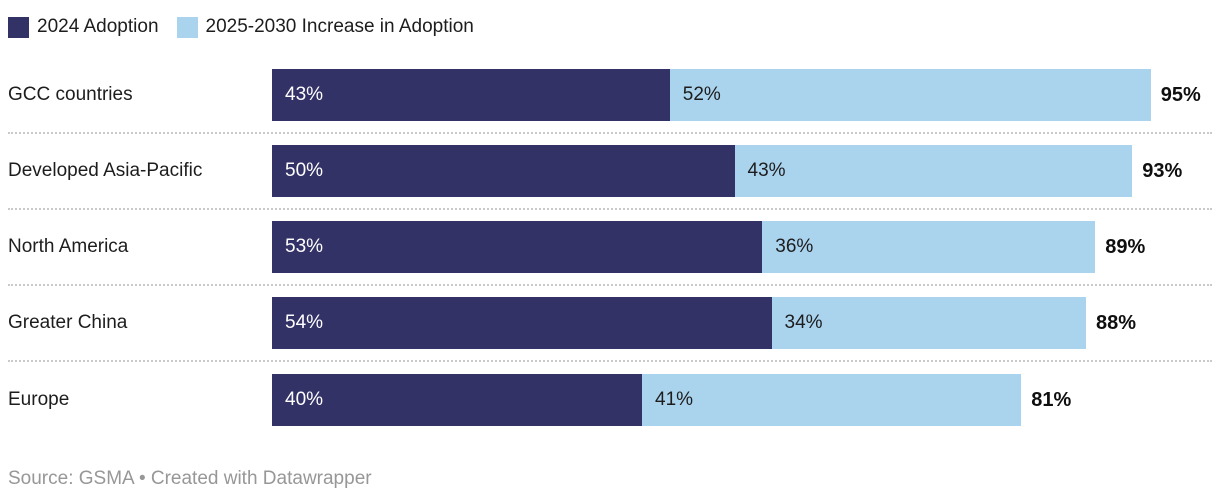 The width and height of the screenshot is (1220, 504). Describe the element at coordinates (304, 246) in the screenshot. I see `bar-2024-value-label: 53%` at that location.